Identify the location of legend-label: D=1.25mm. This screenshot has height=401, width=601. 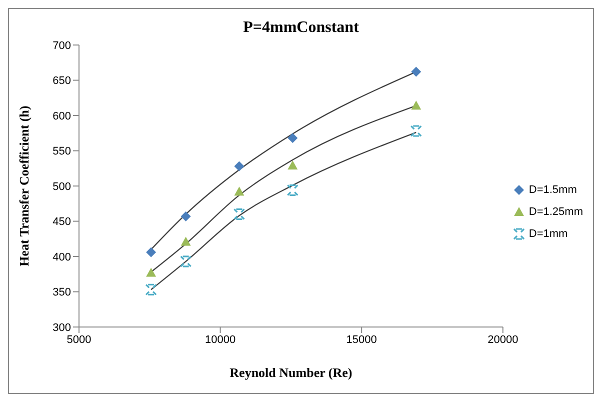
(555, 212).